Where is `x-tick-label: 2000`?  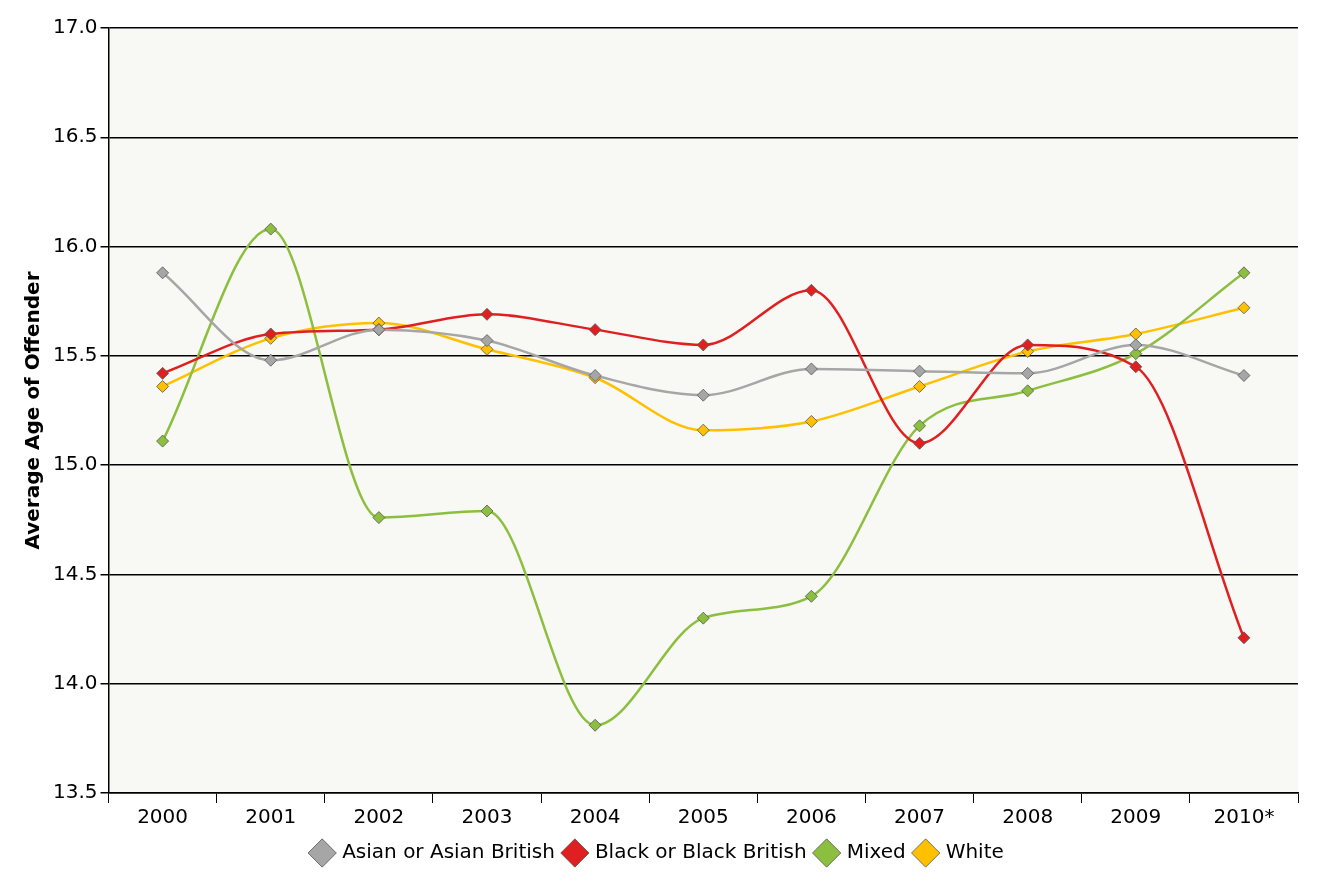
x-tick-label: 2000 is located at coordinates (163, 816).